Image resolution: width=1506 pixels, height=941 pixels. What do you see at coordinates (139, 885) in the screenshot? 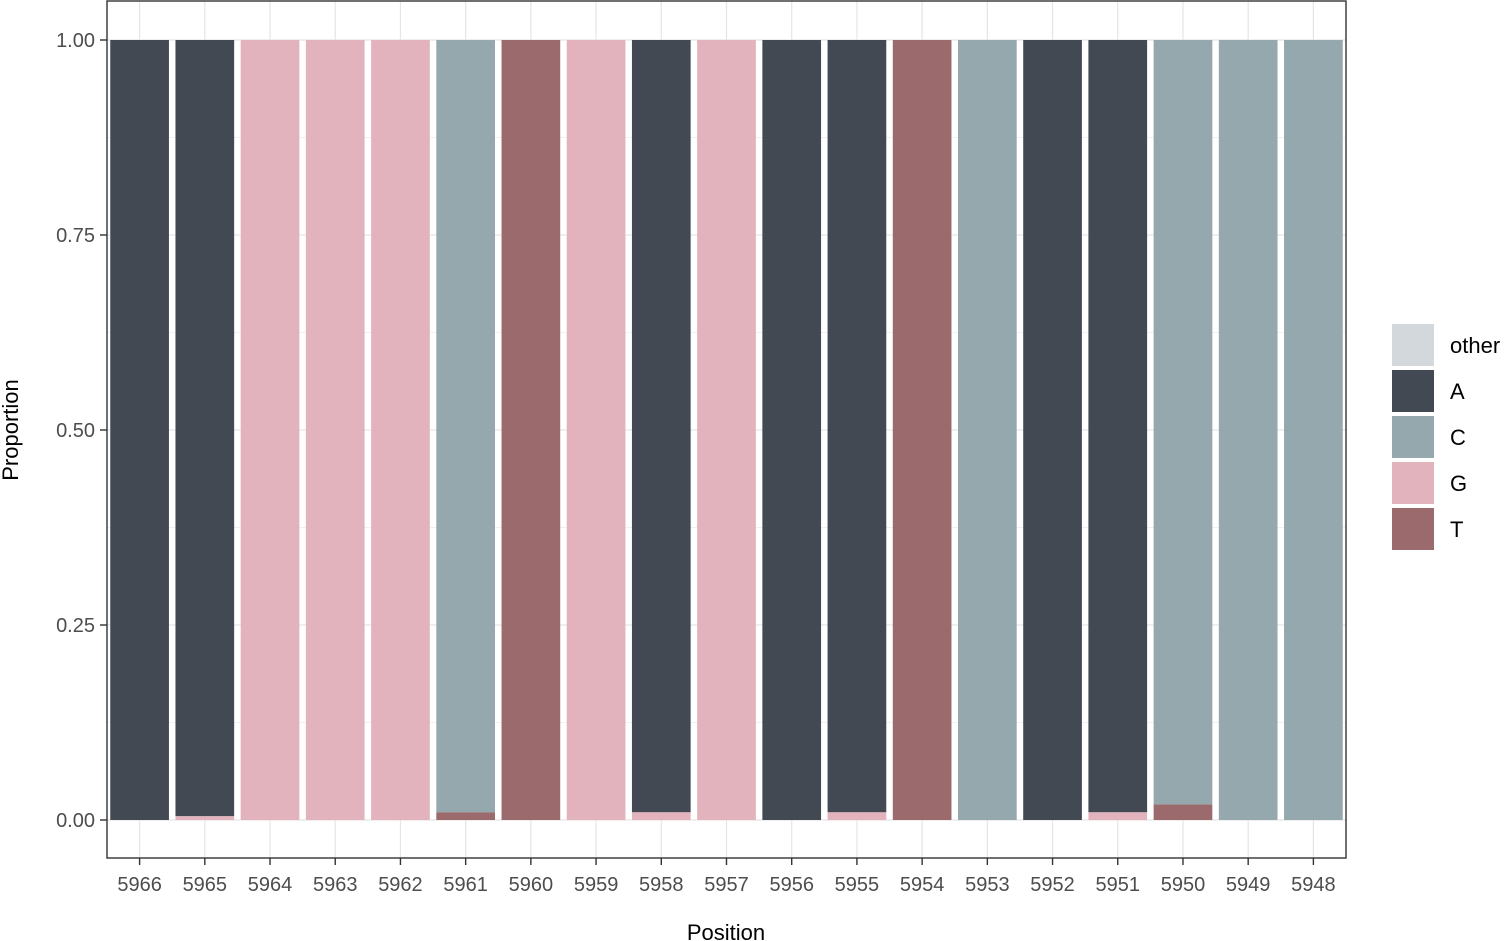
I see `x-tick-label: 5966` at bounding box center [139, 885].